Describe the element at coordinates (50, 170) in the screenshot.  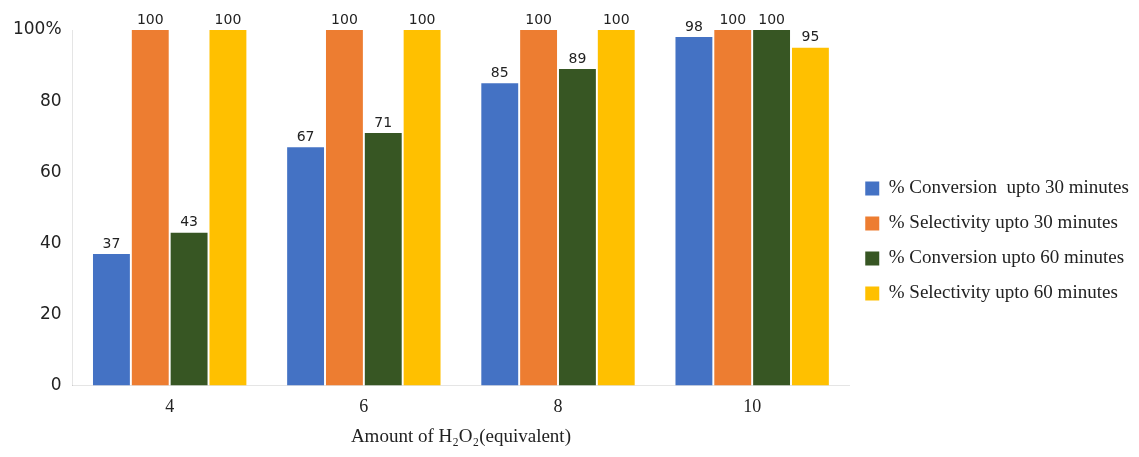
I see `y-tick-label: 60` at that location.